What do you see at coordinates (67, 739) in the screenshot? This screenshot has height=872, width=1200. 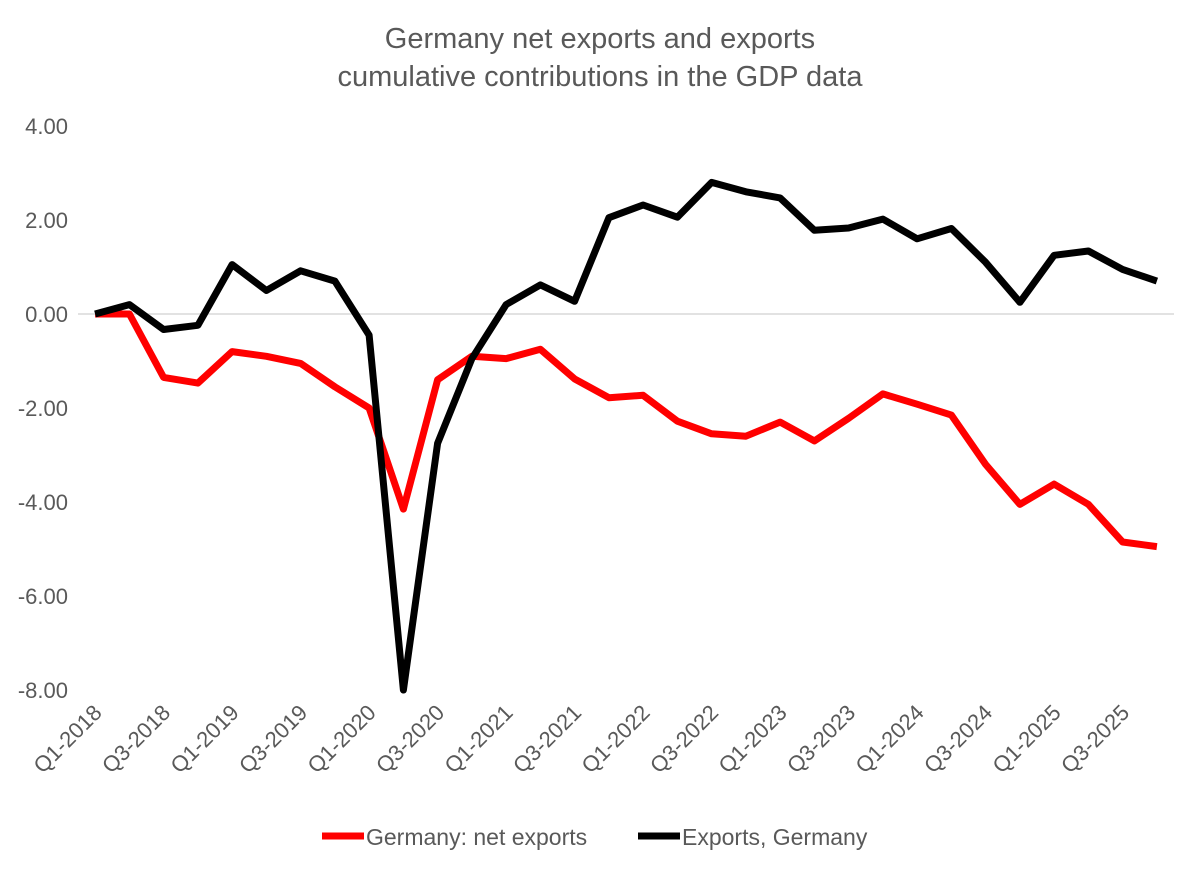 I see `x-tick-label: Q1-2018` at bounding box center [67, 739].